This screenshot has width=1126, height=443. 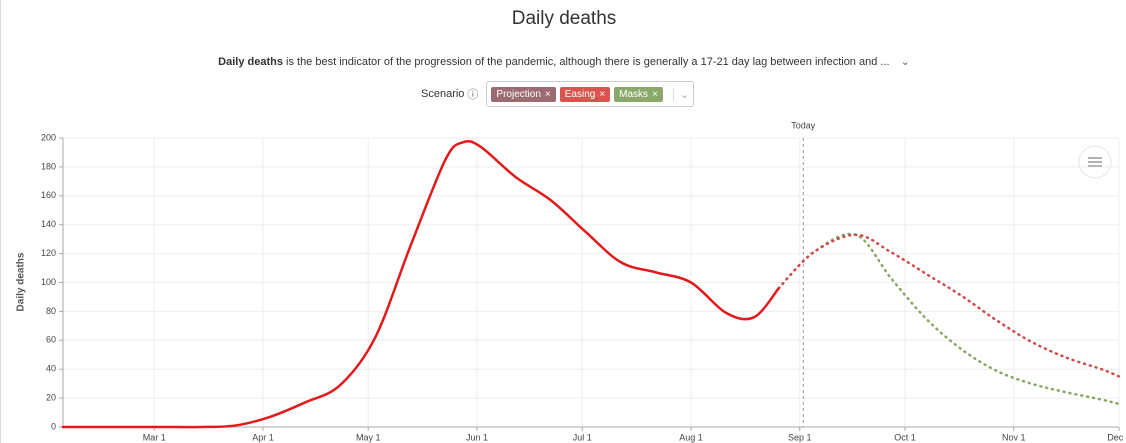 What do you see at coordinates (48, 195) in the screenshot?
I see `y-tick-label: 160` at bounding box center [48, 195].